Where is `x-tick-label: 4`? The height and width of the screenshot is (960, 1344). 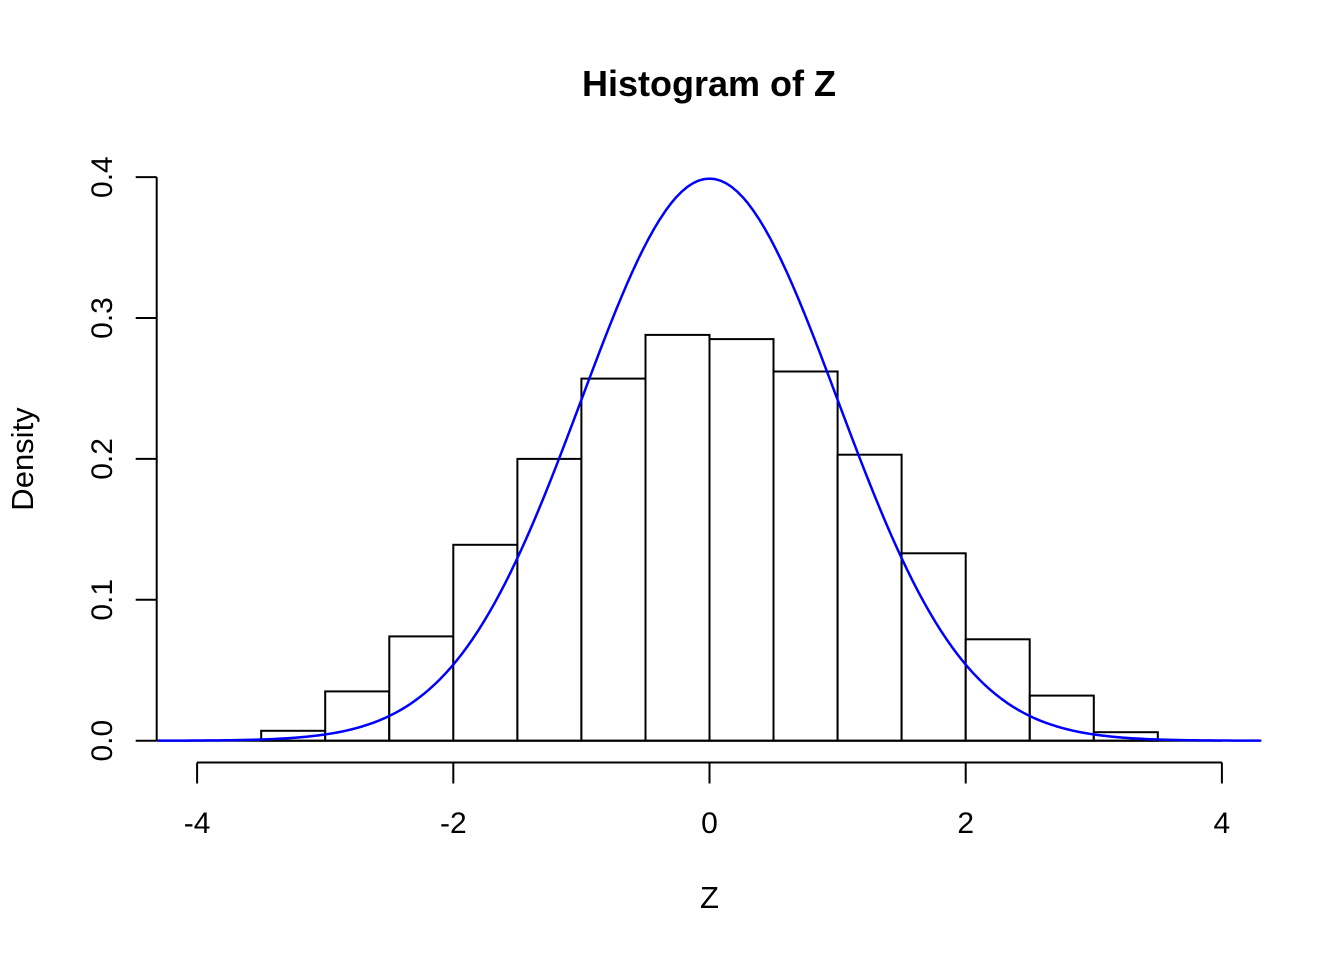
x-tick-label: 4 is located at coordinates (1222, 823).